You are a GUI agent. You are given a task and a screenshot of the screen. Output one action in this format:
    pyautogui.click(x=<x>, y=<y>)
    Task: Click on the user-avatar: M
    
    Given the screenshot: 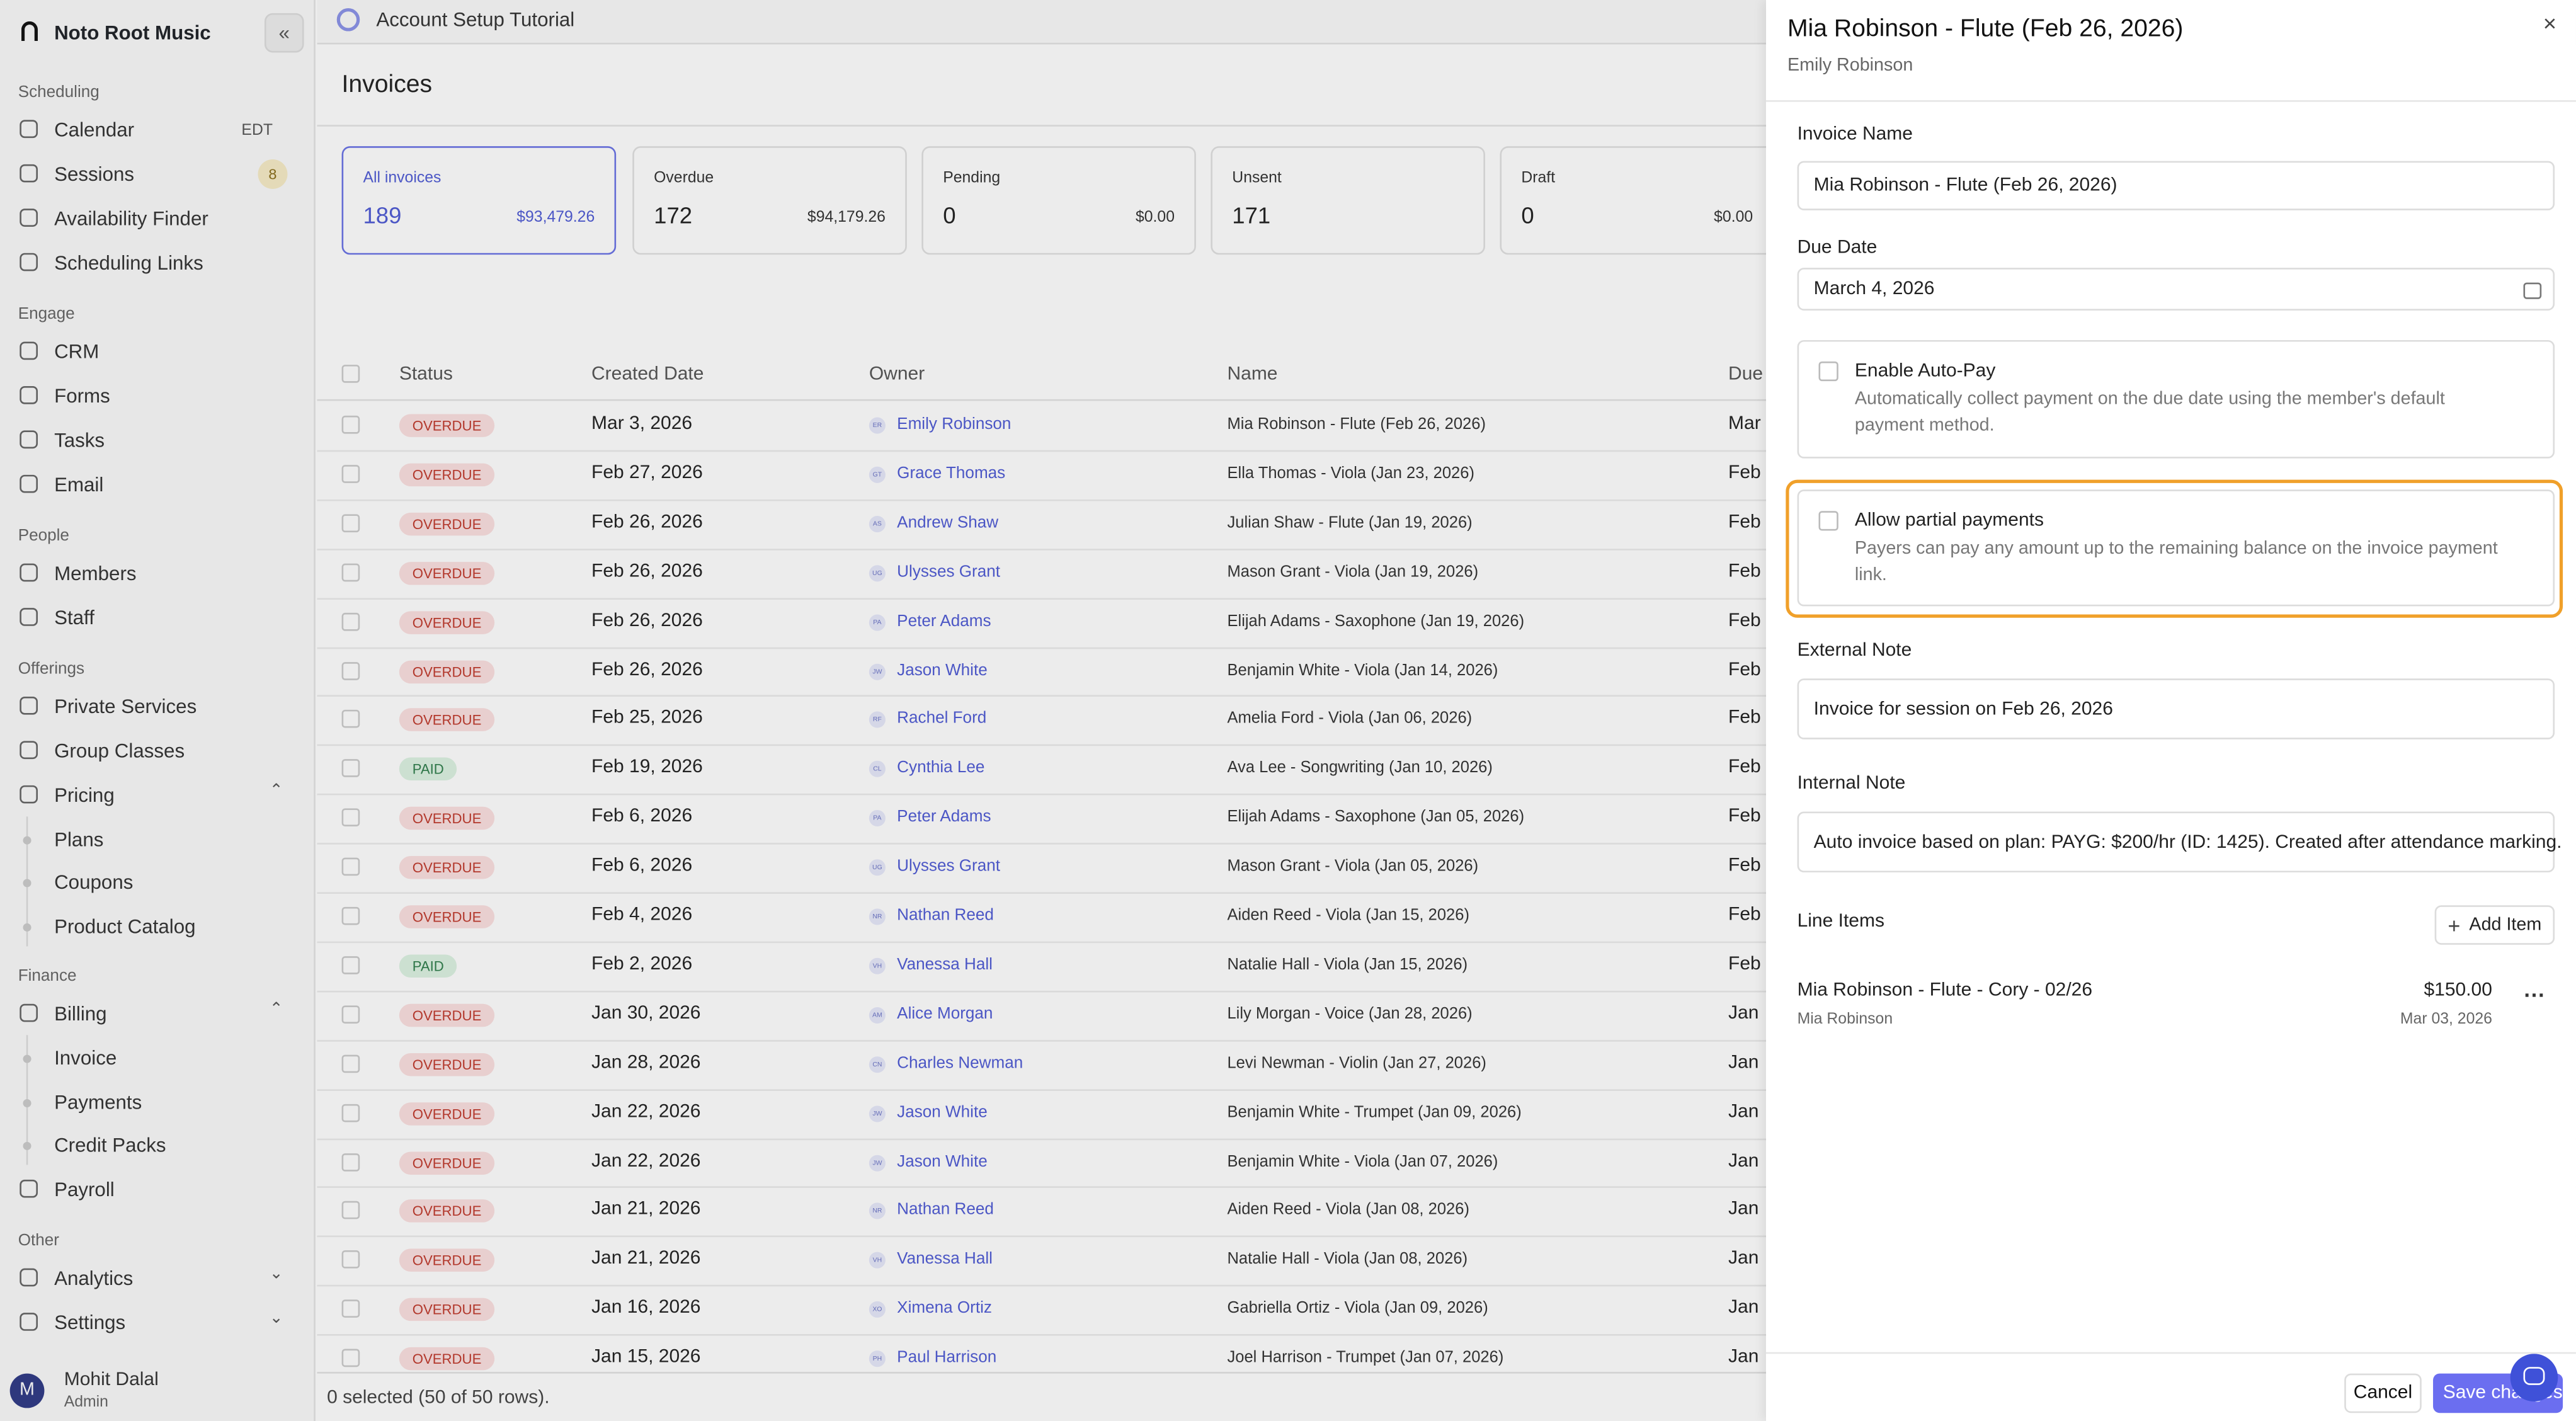 What is the action you would take?
    pyautogui.click(x=27, y=1391)
    